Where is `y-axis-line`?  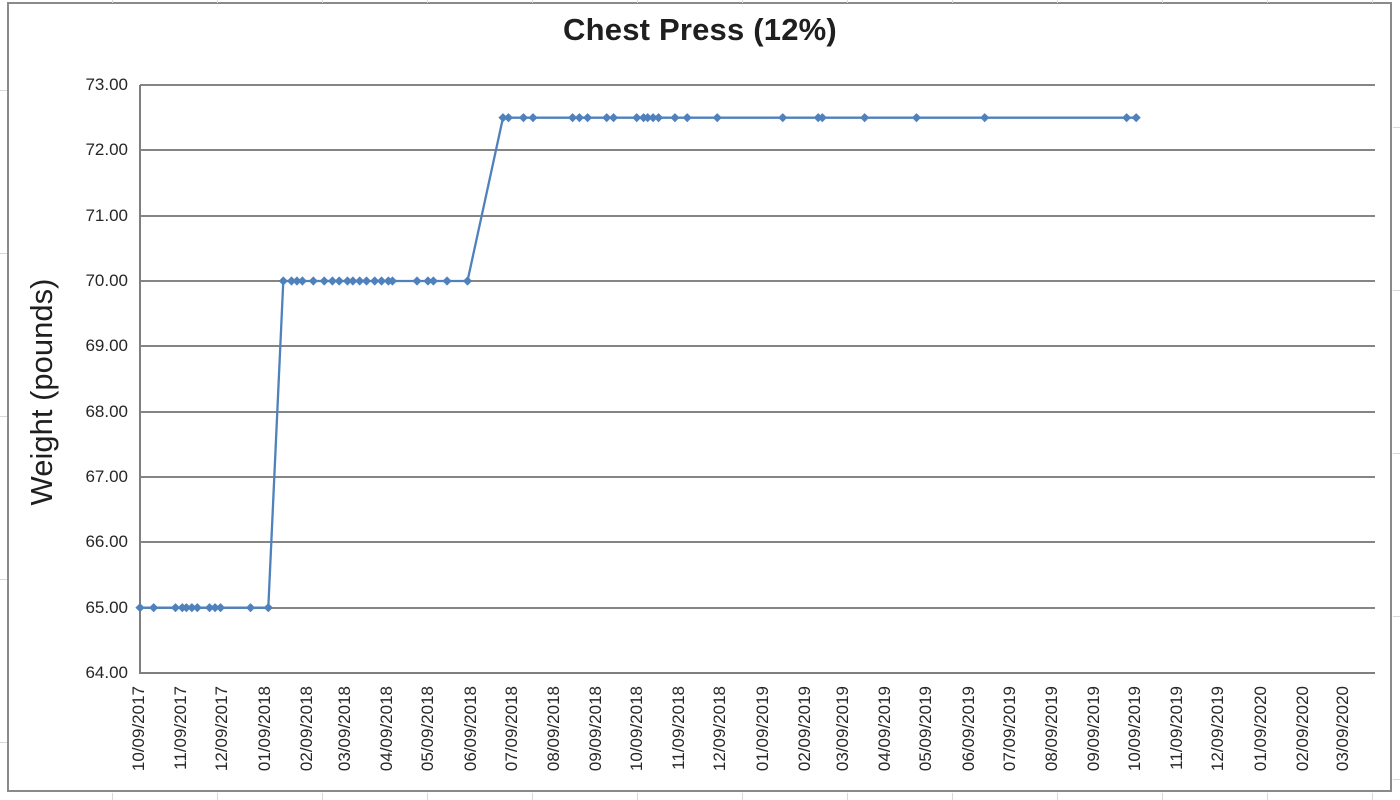
y-axis-line is located at coordinates (140, 379).